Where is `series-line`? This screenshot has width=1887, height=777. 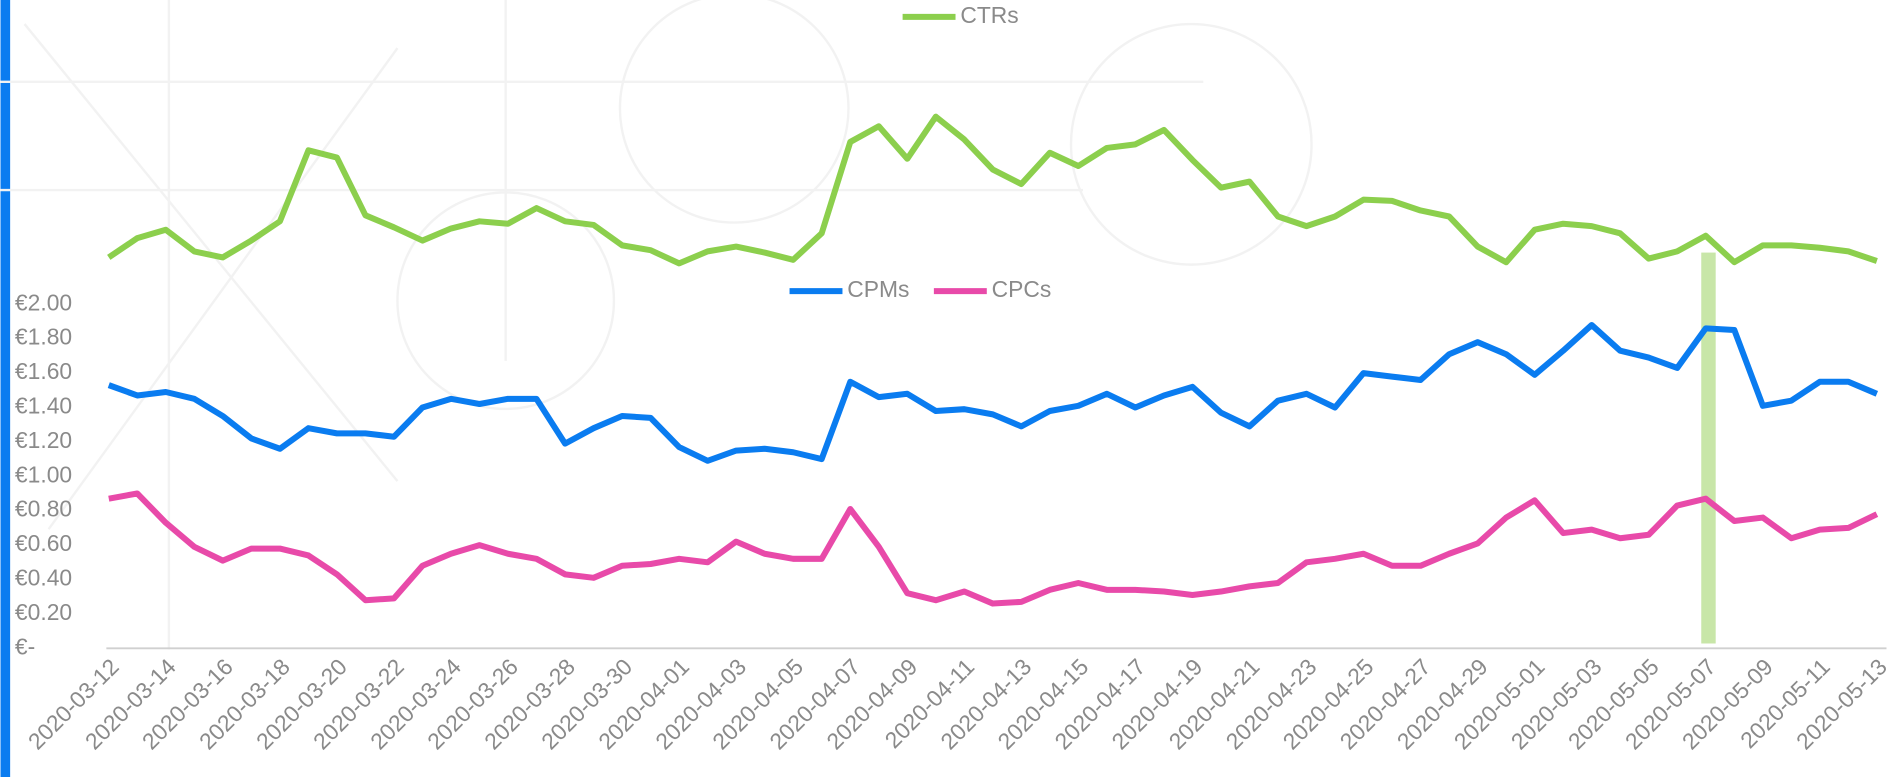
series-line is located at coordinates (993, 548).